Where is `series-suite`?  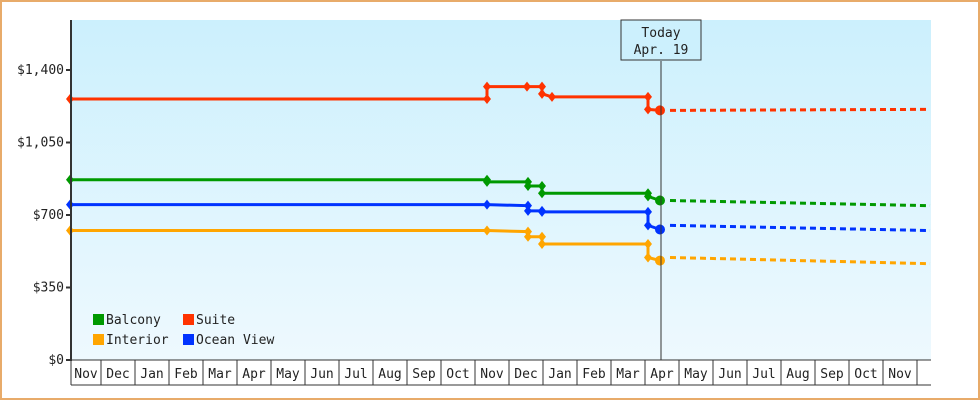
series-suite is located at coordinates (498, 98).